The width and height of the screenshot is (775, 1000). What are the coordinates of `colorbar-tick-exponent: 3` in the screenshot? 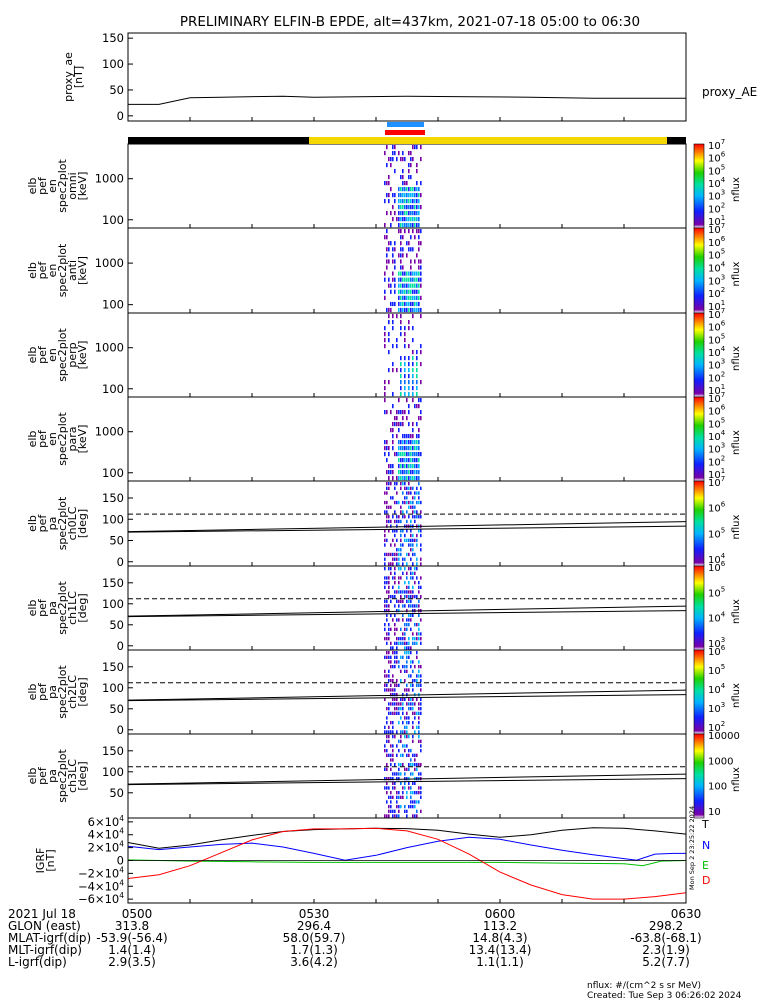 It's located at (723, 193).